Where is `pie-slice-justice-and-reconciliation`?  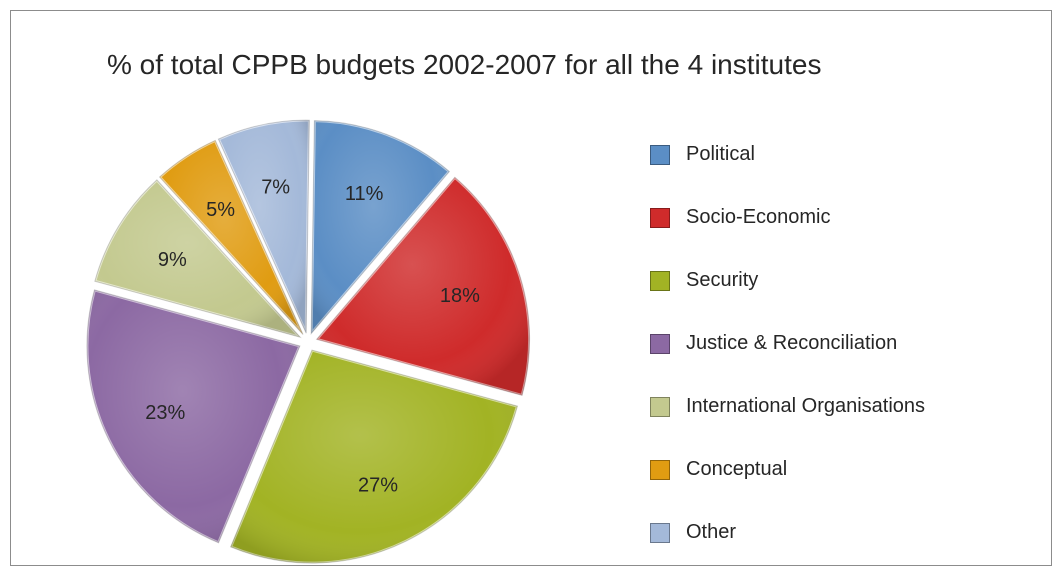 pie-slice-justice-and-reconciliation is located at coordinates (193, 416).